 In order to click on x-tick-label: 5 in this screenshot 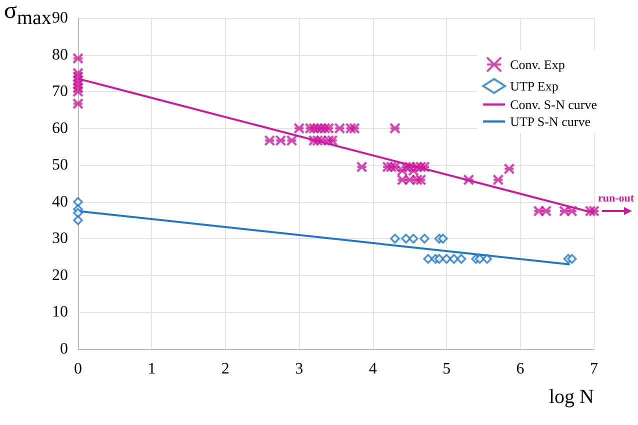, I will do `click(446, 369)`.